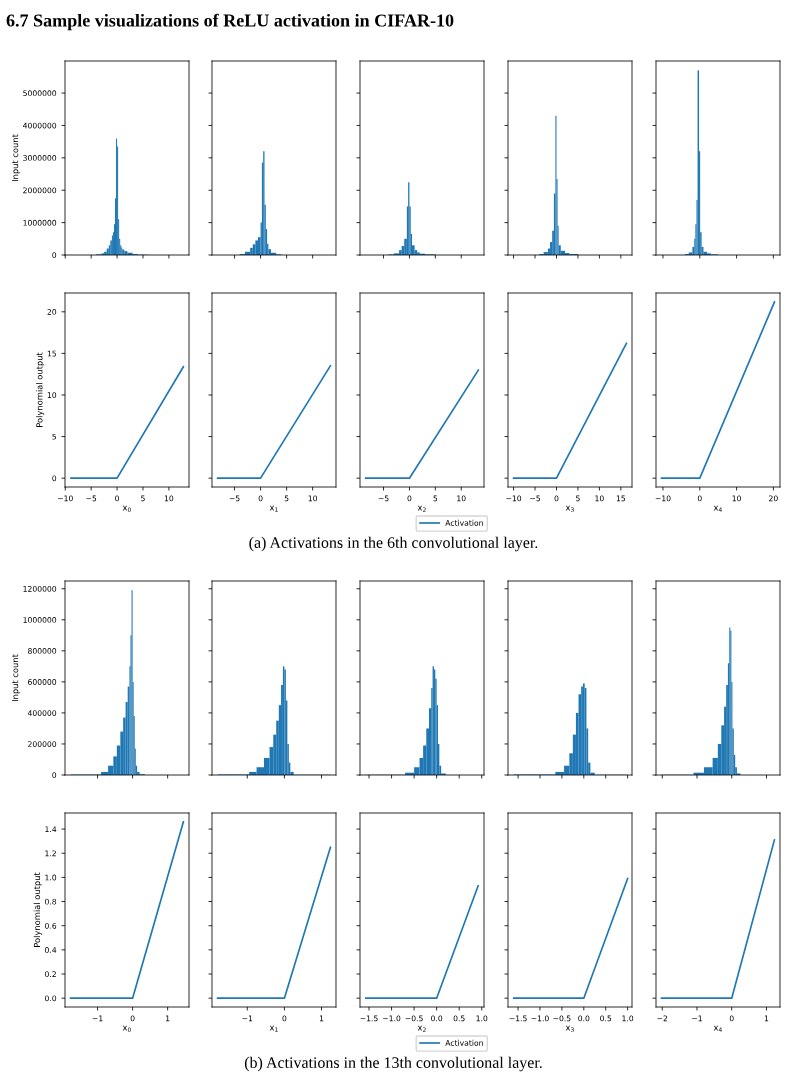 This screenshot has height=1078, width=787. Describe the element at coordinates (393, 544) in the screenshot. I see `text: (a) Activations in the 6th convolutional layer.` at that location.